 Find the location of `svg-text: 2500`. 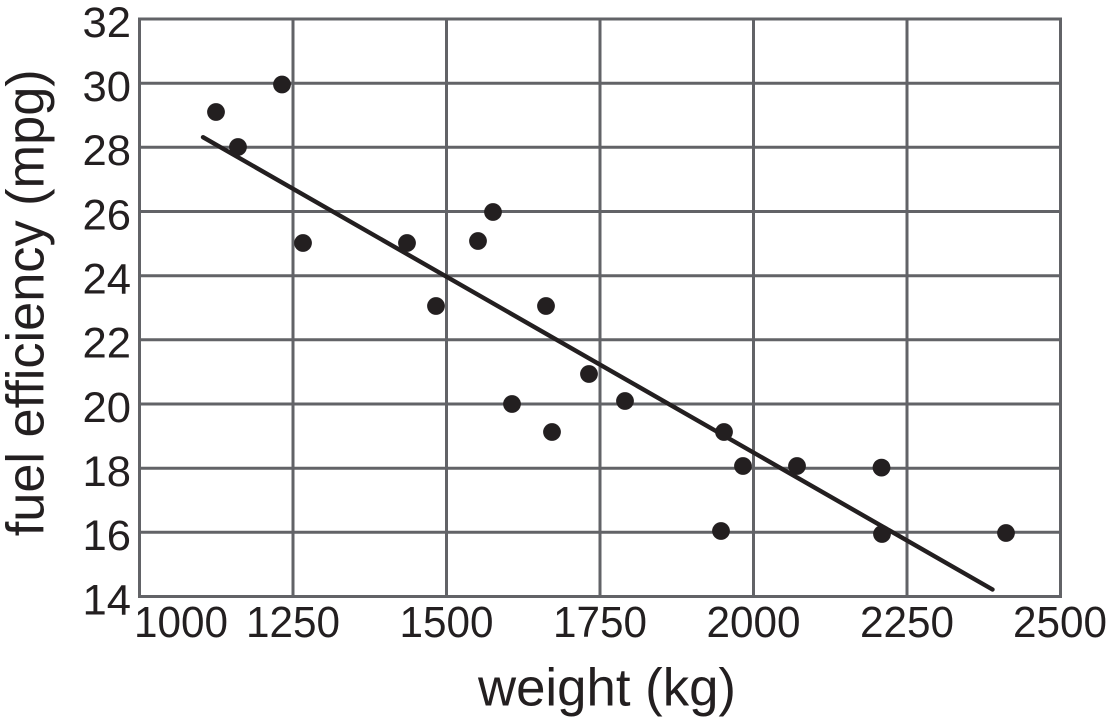

svg-text: 2500 is located at coordinates (1060, 623).